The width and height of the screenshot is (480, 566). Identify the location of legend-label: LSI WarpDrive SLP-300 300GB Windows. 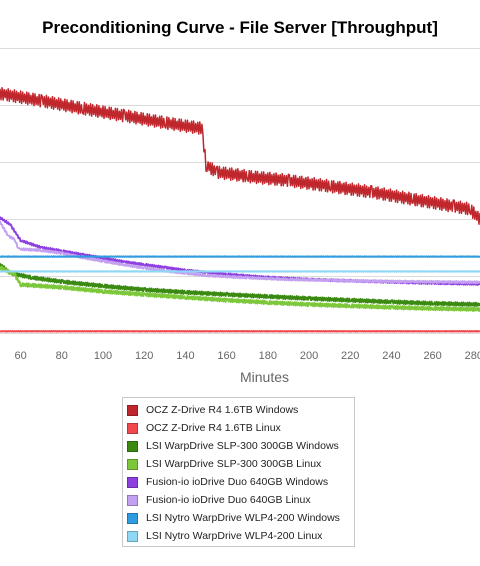
(242, 446).